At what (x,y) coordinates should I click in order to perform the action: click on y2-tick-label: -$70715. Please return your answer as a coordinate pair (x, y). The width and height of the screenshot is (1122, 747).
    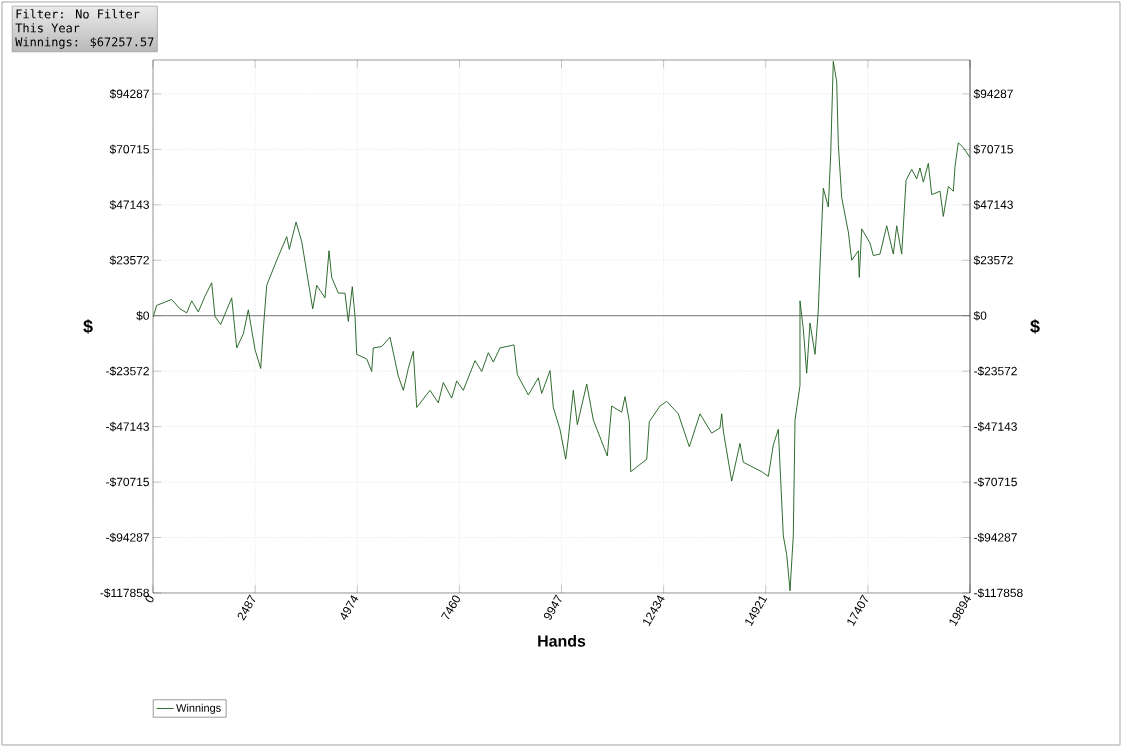
    Looking at the image, I should click on (995, 482).